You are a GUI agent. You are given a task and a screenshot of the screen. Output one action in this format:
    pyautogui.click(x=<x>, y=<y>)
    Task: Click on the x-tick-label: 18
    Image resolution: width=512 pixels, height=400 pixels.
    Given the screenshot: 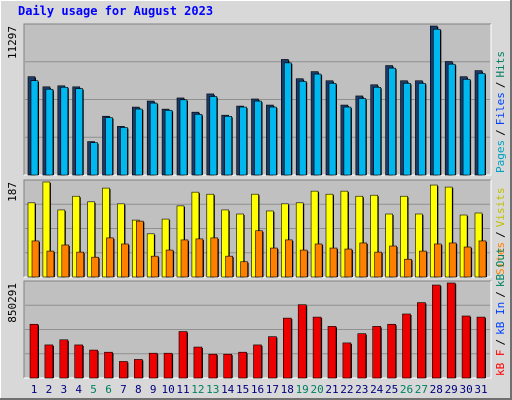 What is the action you would take?
    pyautogui.click(x=287, y=389)
    